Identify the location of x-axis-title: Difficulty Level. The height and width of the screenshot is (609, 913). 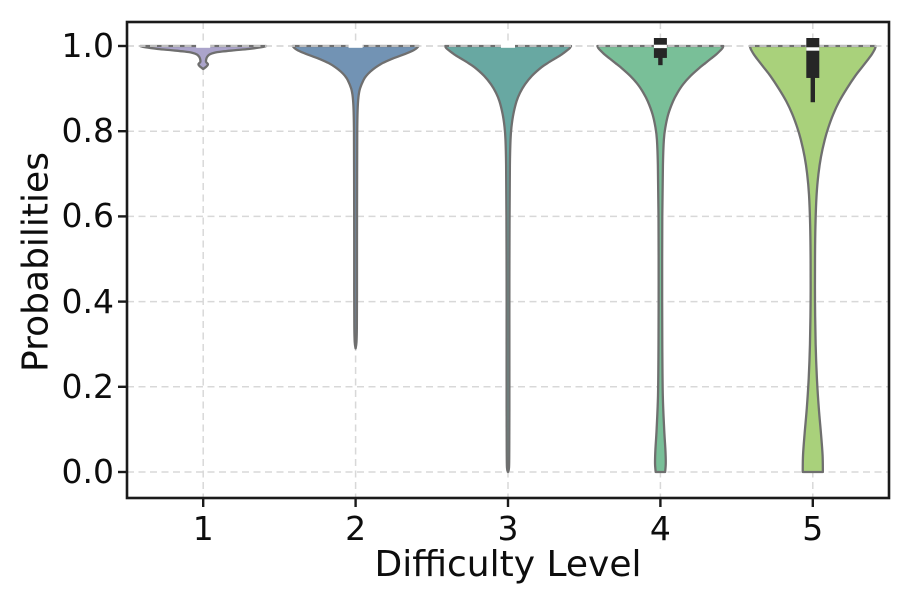
(508, 564).